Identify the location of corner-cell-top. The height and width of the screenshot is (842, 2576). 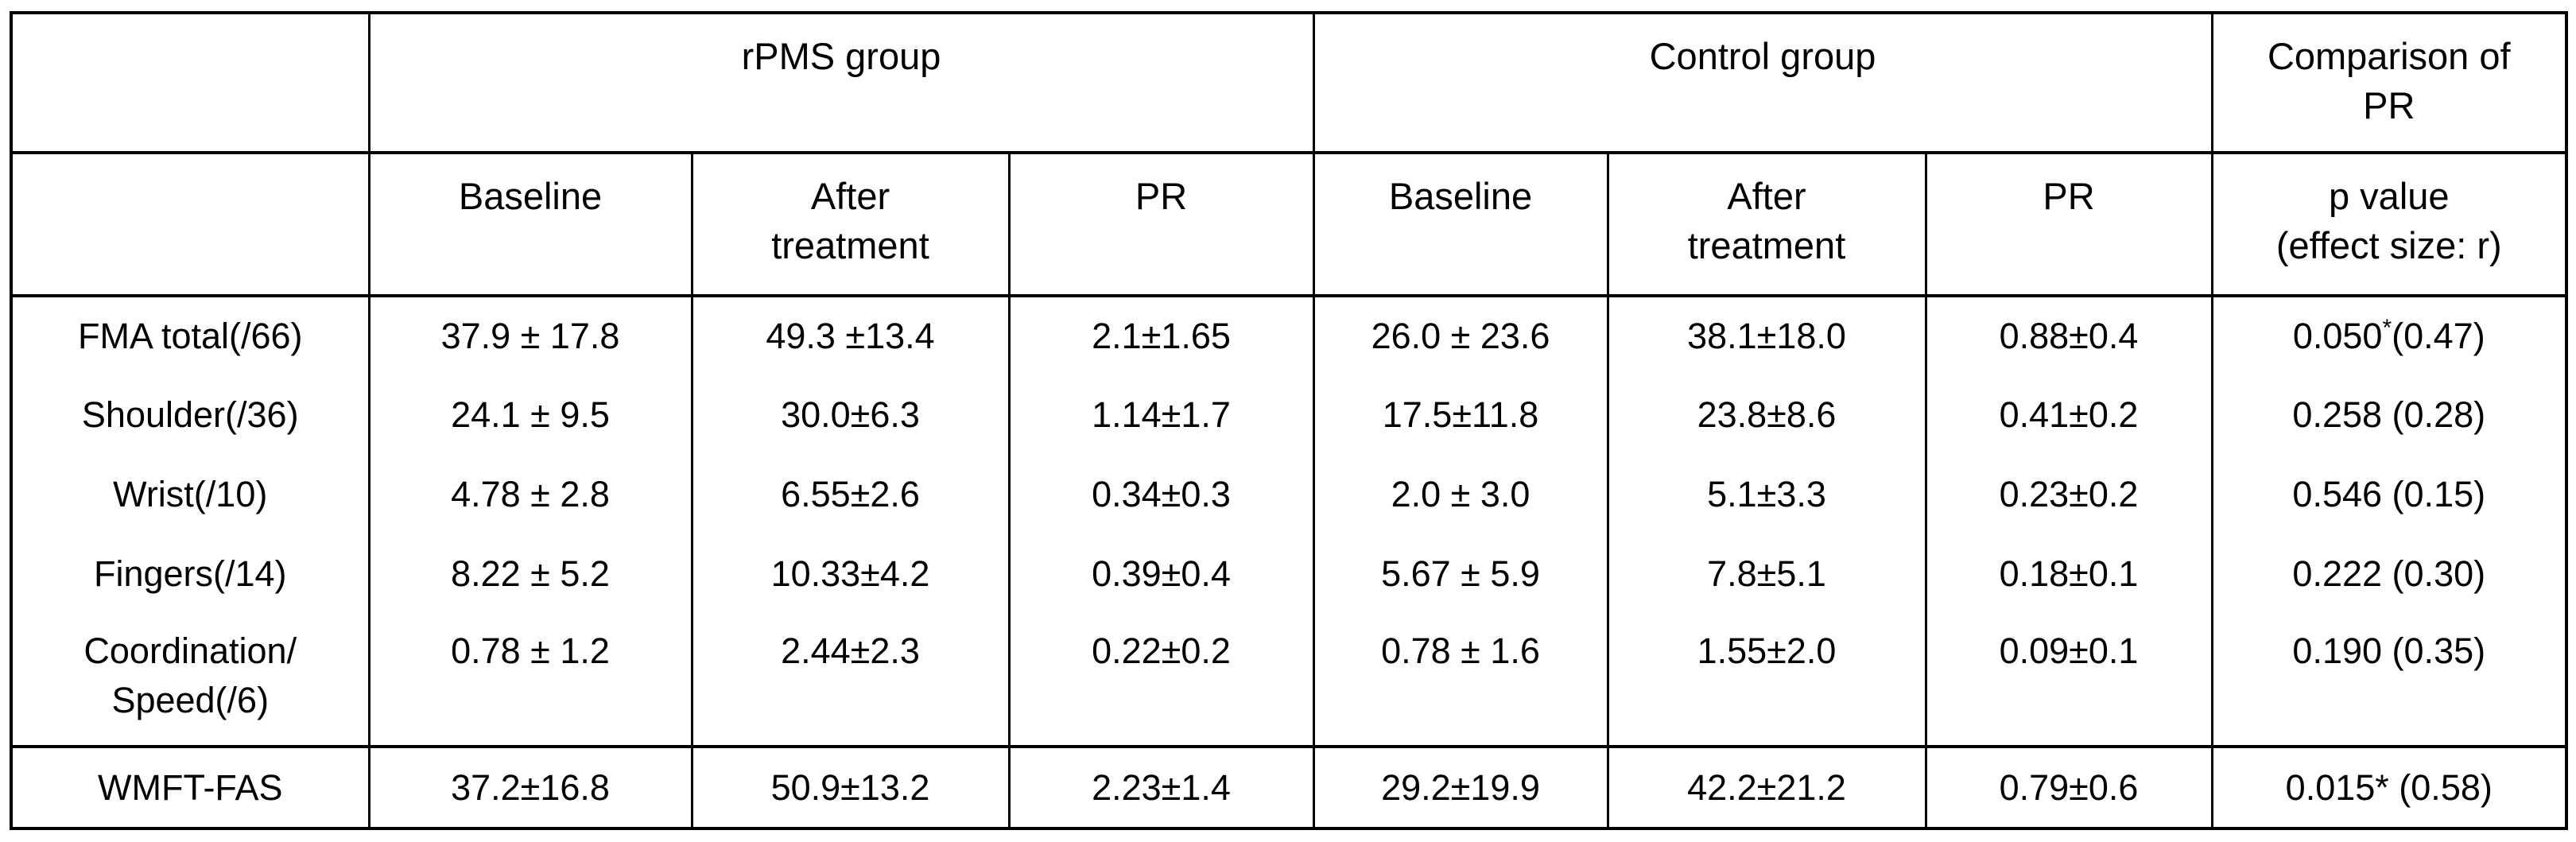
(190, 83).